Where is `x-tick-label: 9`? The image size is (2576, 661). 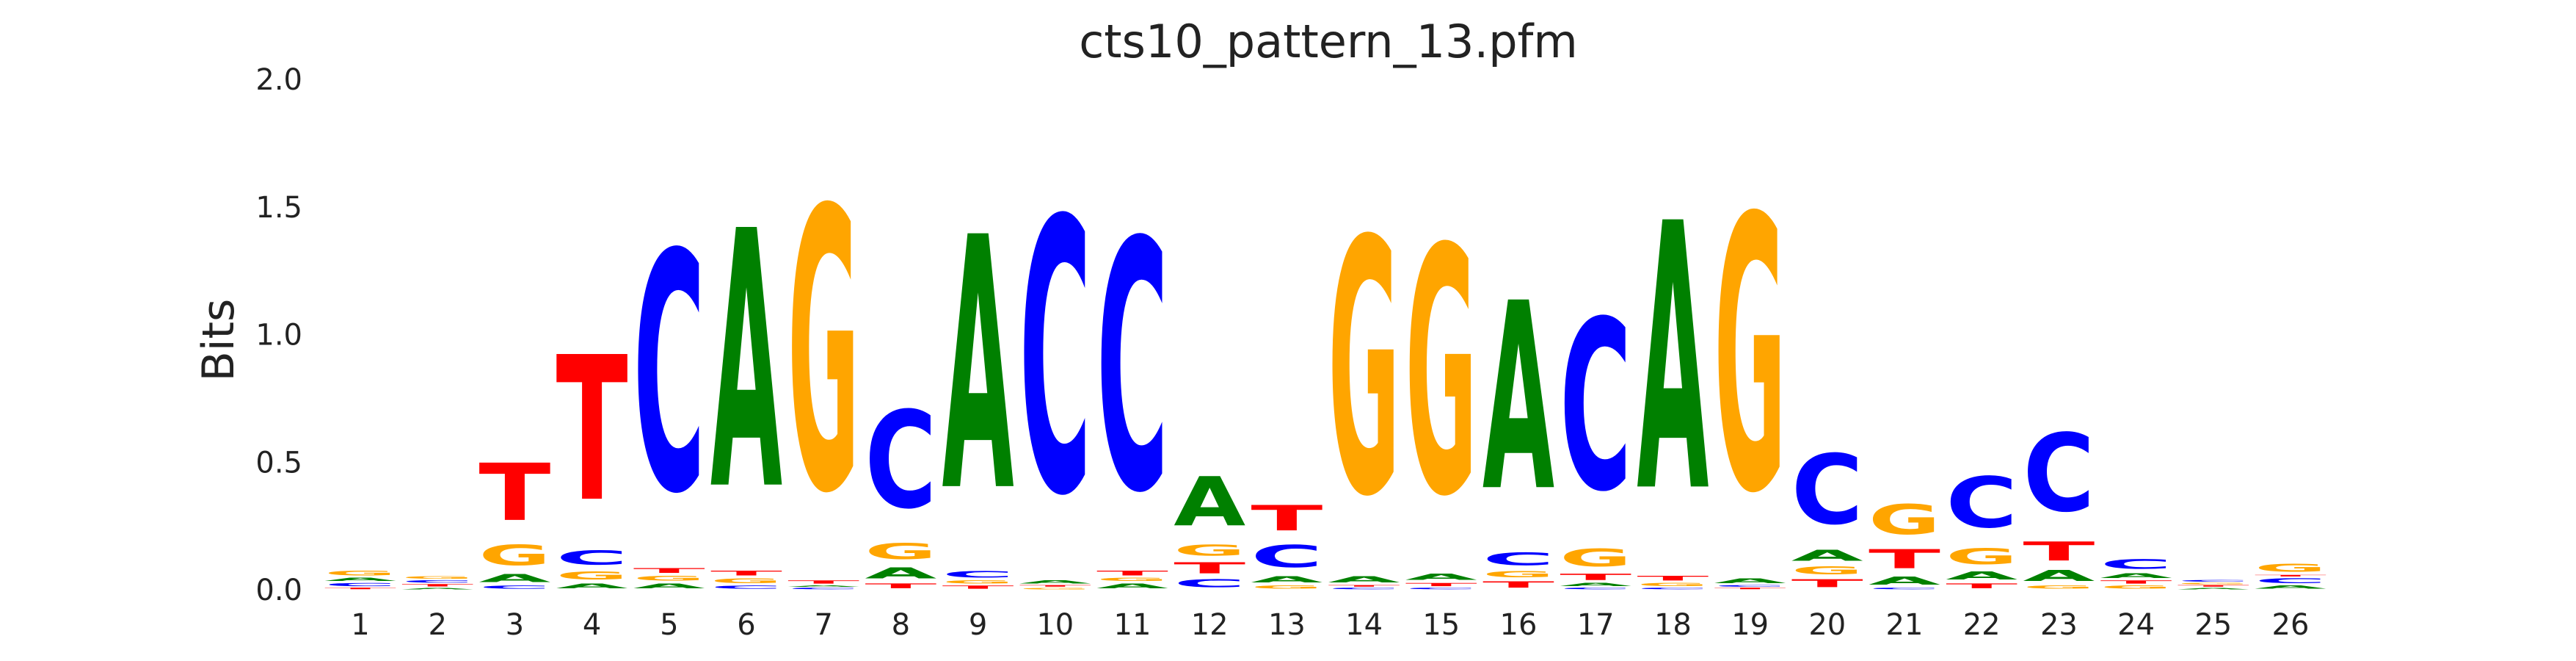 x-tick-label: 9 is located at coordinates (978, 625).